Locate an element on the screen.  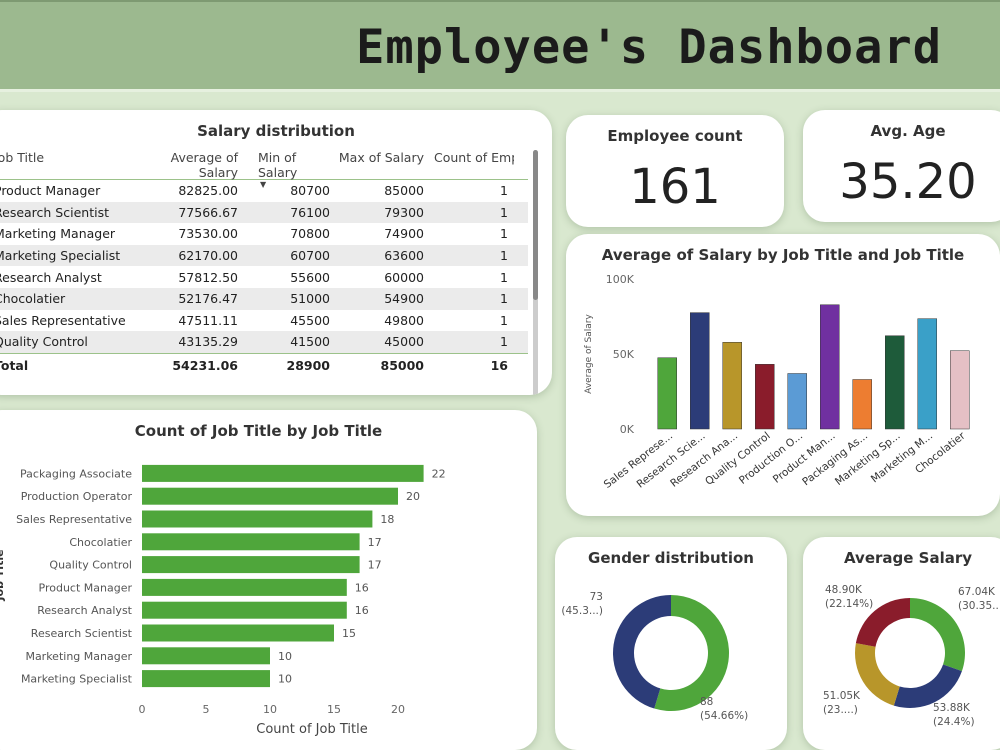
table-row: Chocolatier 52176.47 51000 54900 1 is located at coordinates (264, 298).